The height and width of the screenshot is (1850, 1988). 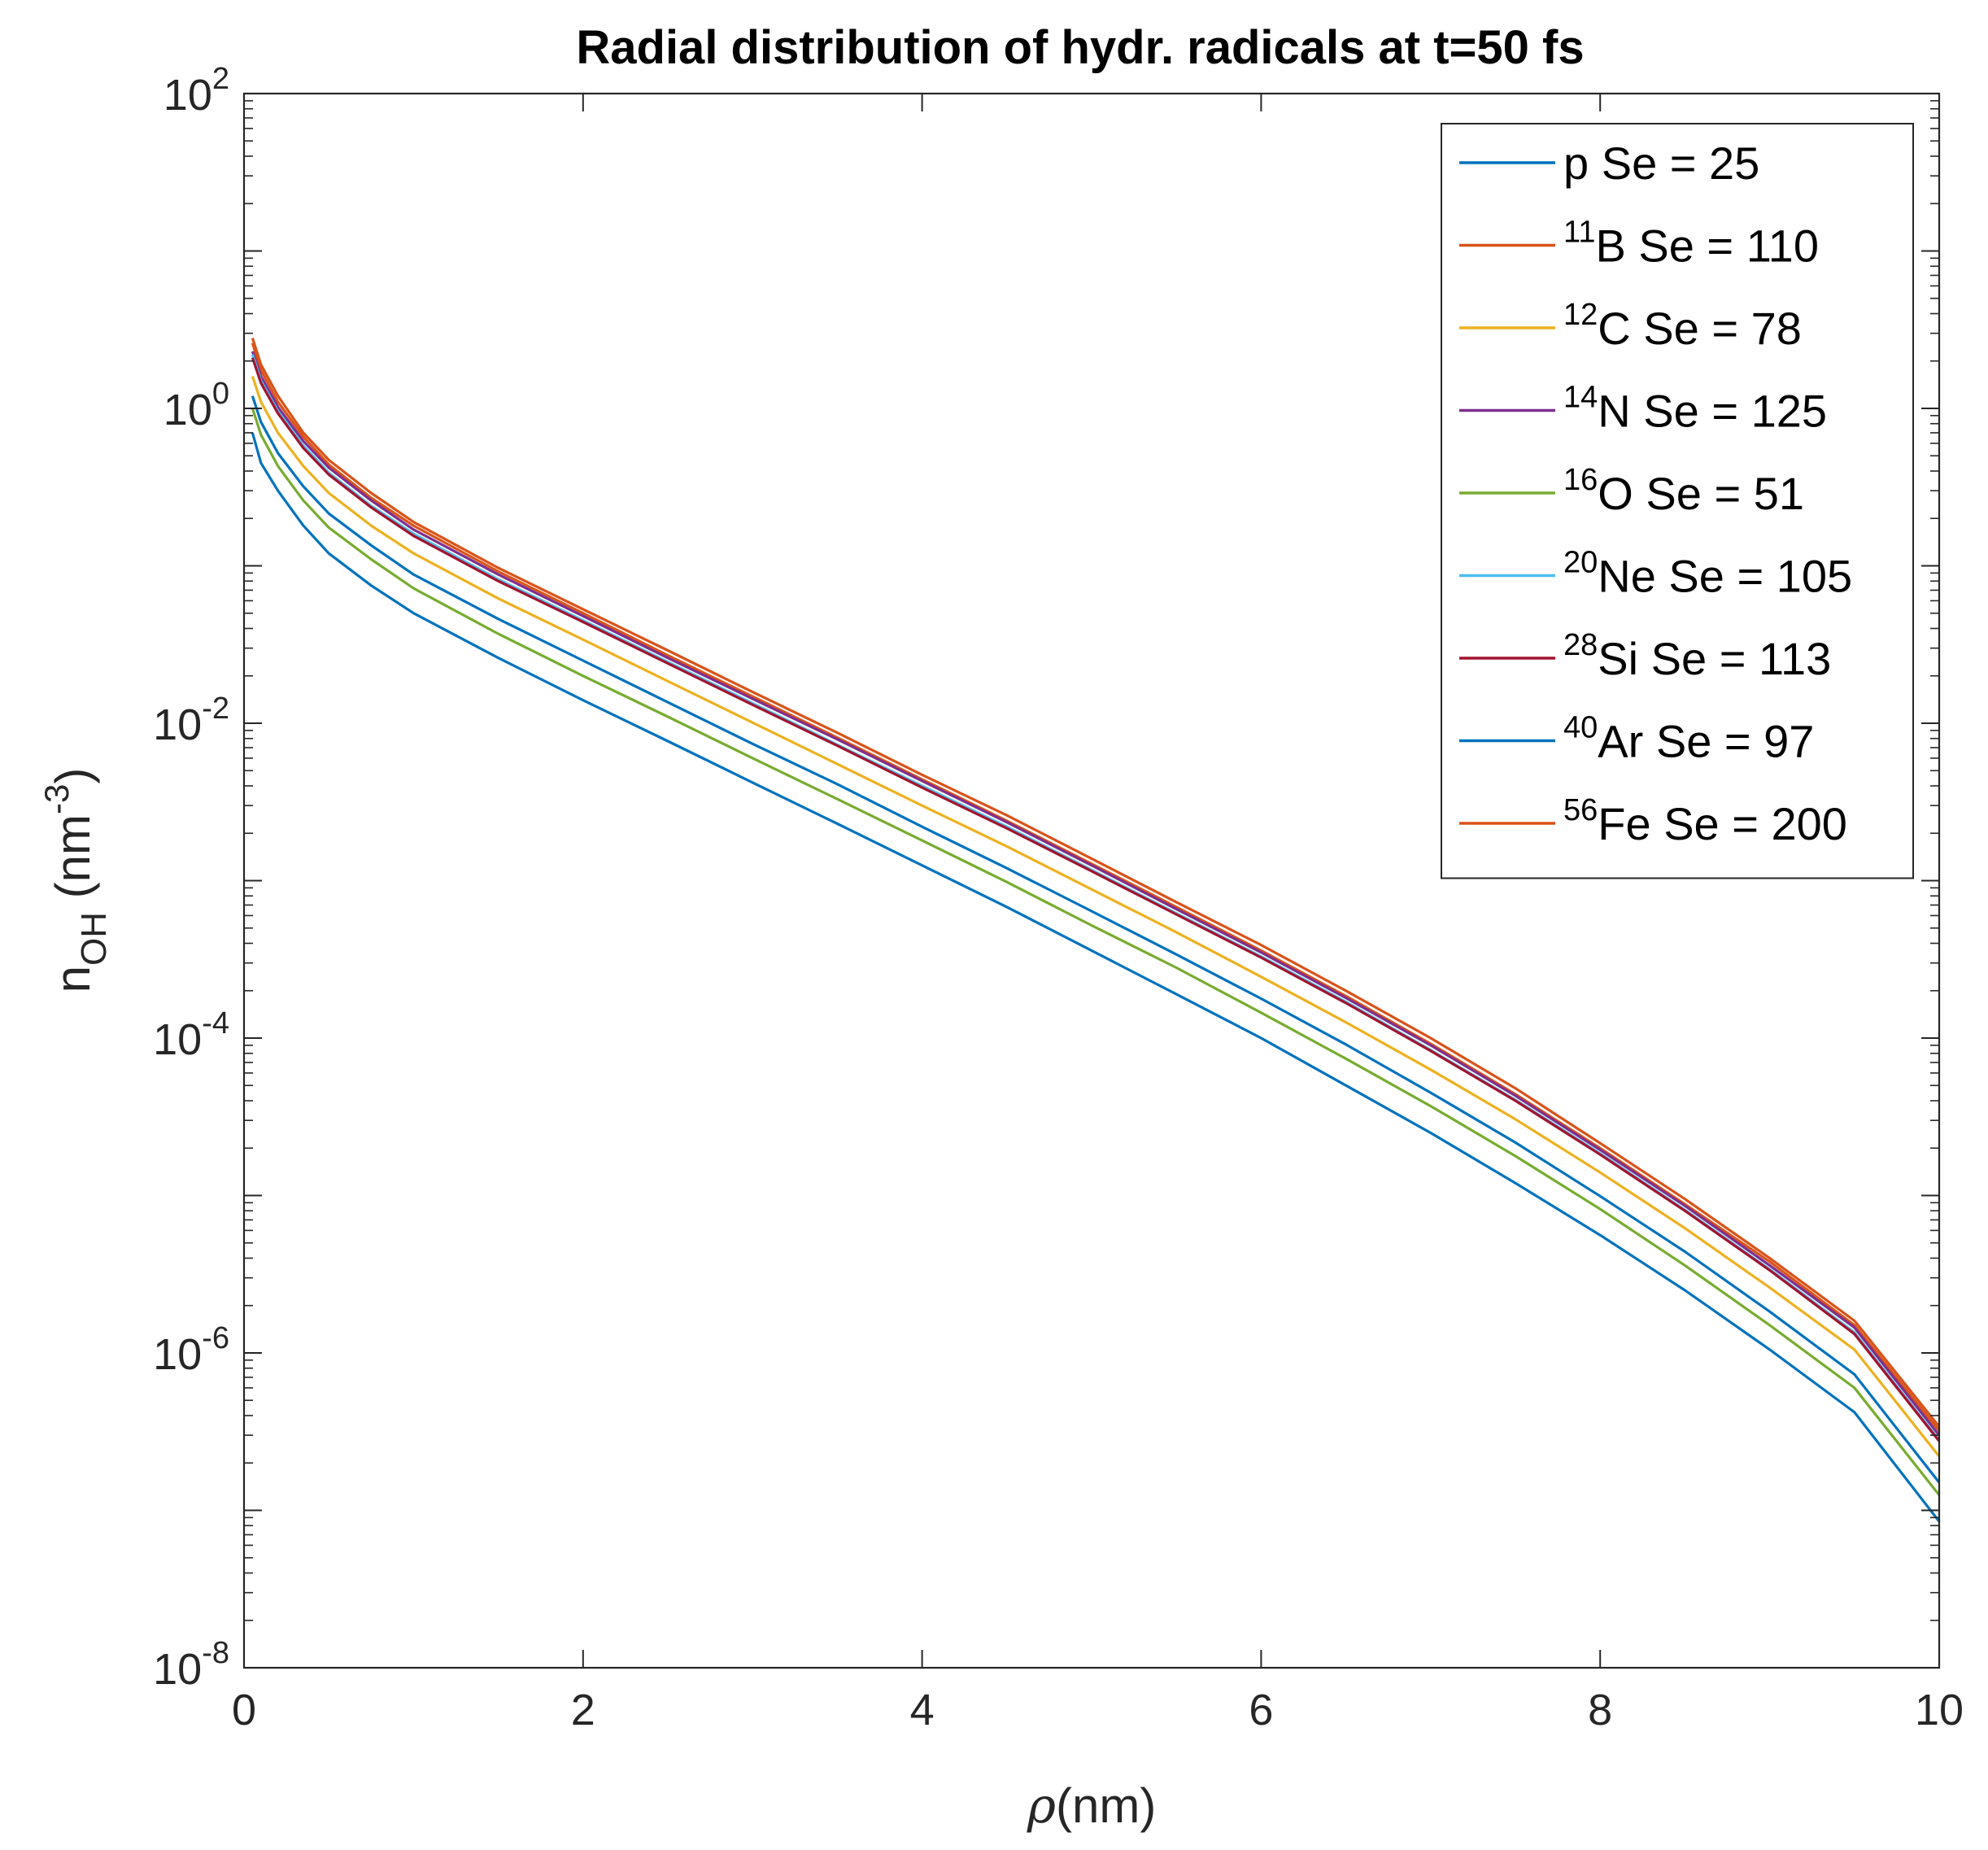 I want to click on y-tick-label: 10⁻², so click(x=191, y=721).